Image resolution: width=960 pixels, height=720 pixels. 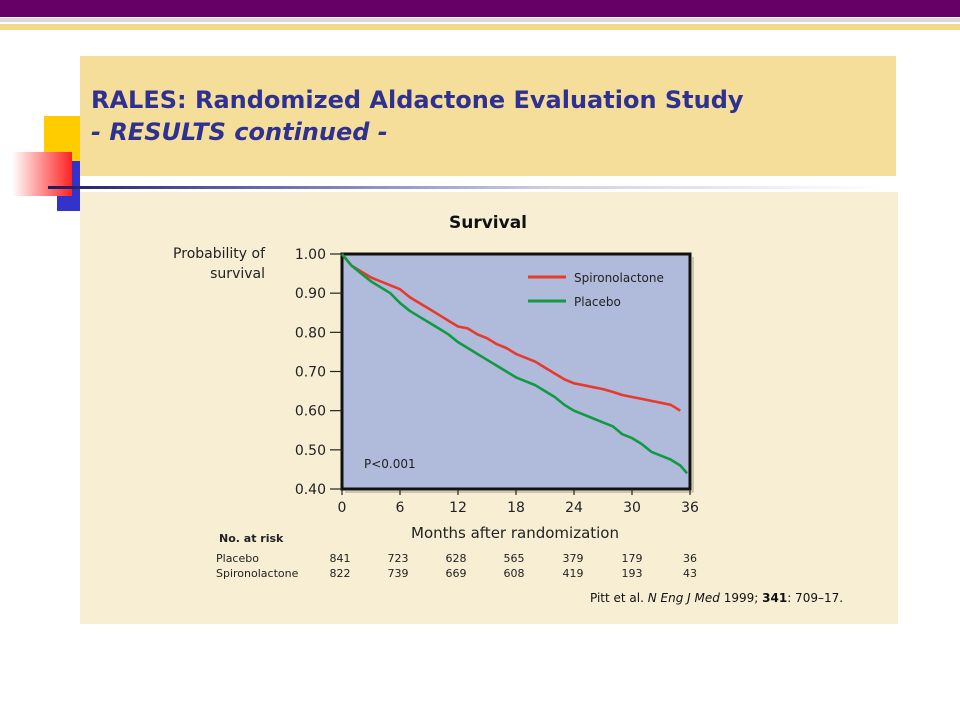 What do you see at coordinates (239, 132) in the screenshot?
I see `slide-subtitle: - RESULTS continued -` at bounding box center [239, 132].